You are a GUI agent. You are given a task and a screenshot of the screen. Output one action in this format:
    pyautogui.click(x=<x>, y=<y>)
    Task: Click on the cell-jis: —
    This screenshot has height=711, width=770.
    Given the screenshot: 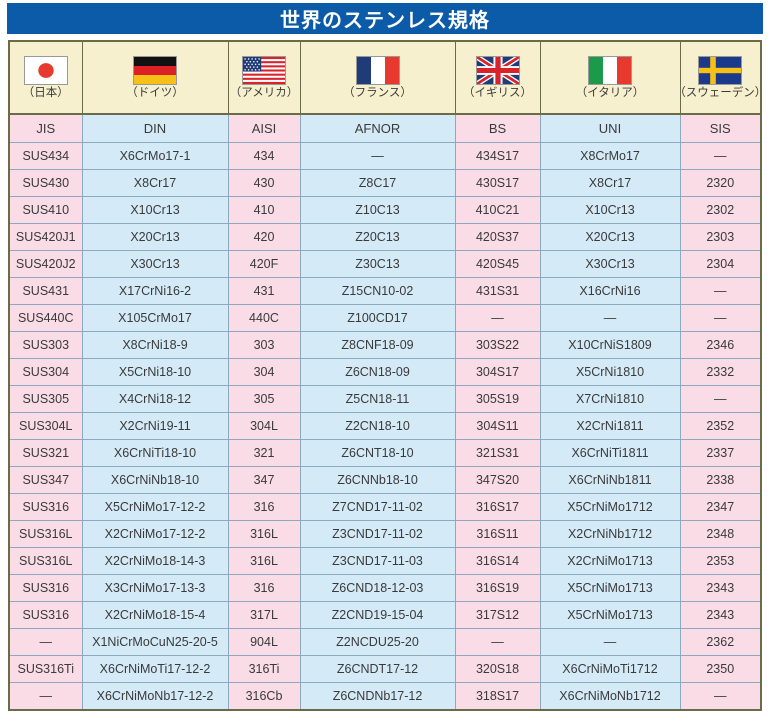 What is the action you would take?
    pyautogui.click(x=46, y=695)
    